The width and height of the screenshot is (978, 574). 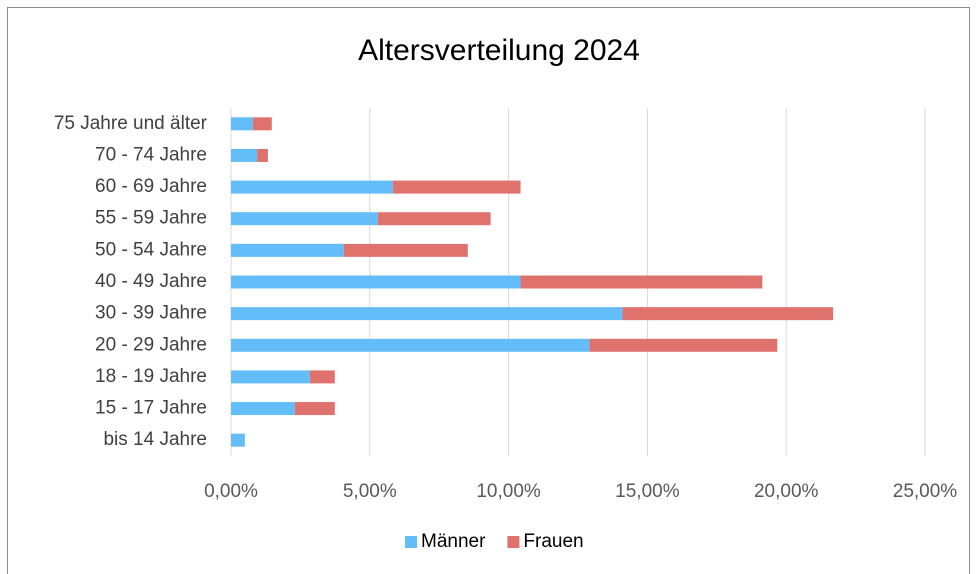 I want to click on x-tick-label: 25,00%, so click(x=925, y=491).